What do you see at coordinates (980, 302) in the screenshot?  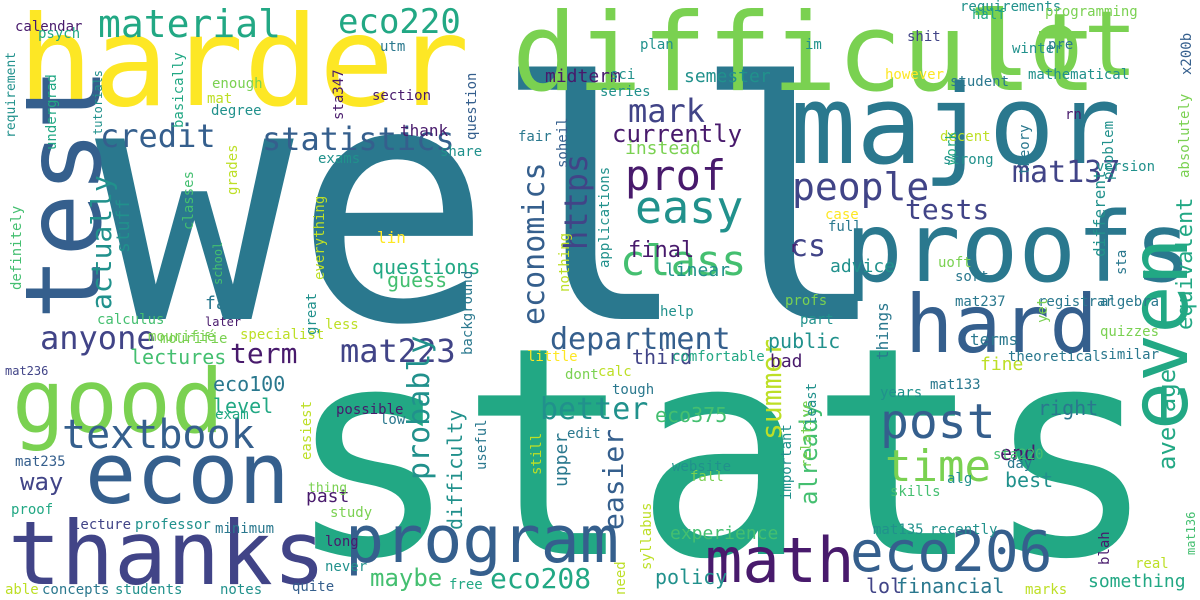 I see `word-mat237: mat237` at bounding box center [980, 302].